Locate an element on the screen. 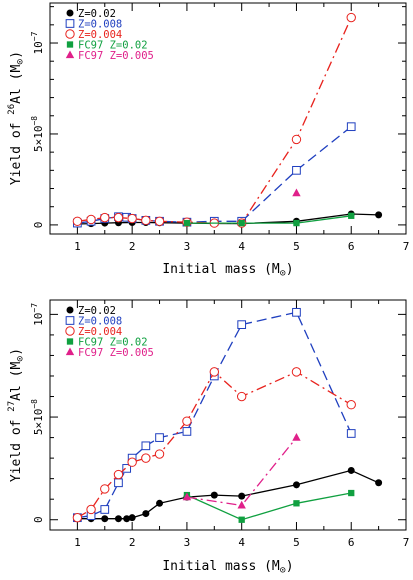 The width and height of the screenshot is (413, 580). y-axis-isotope-mass: 27 is located at coordinates (12, 406).